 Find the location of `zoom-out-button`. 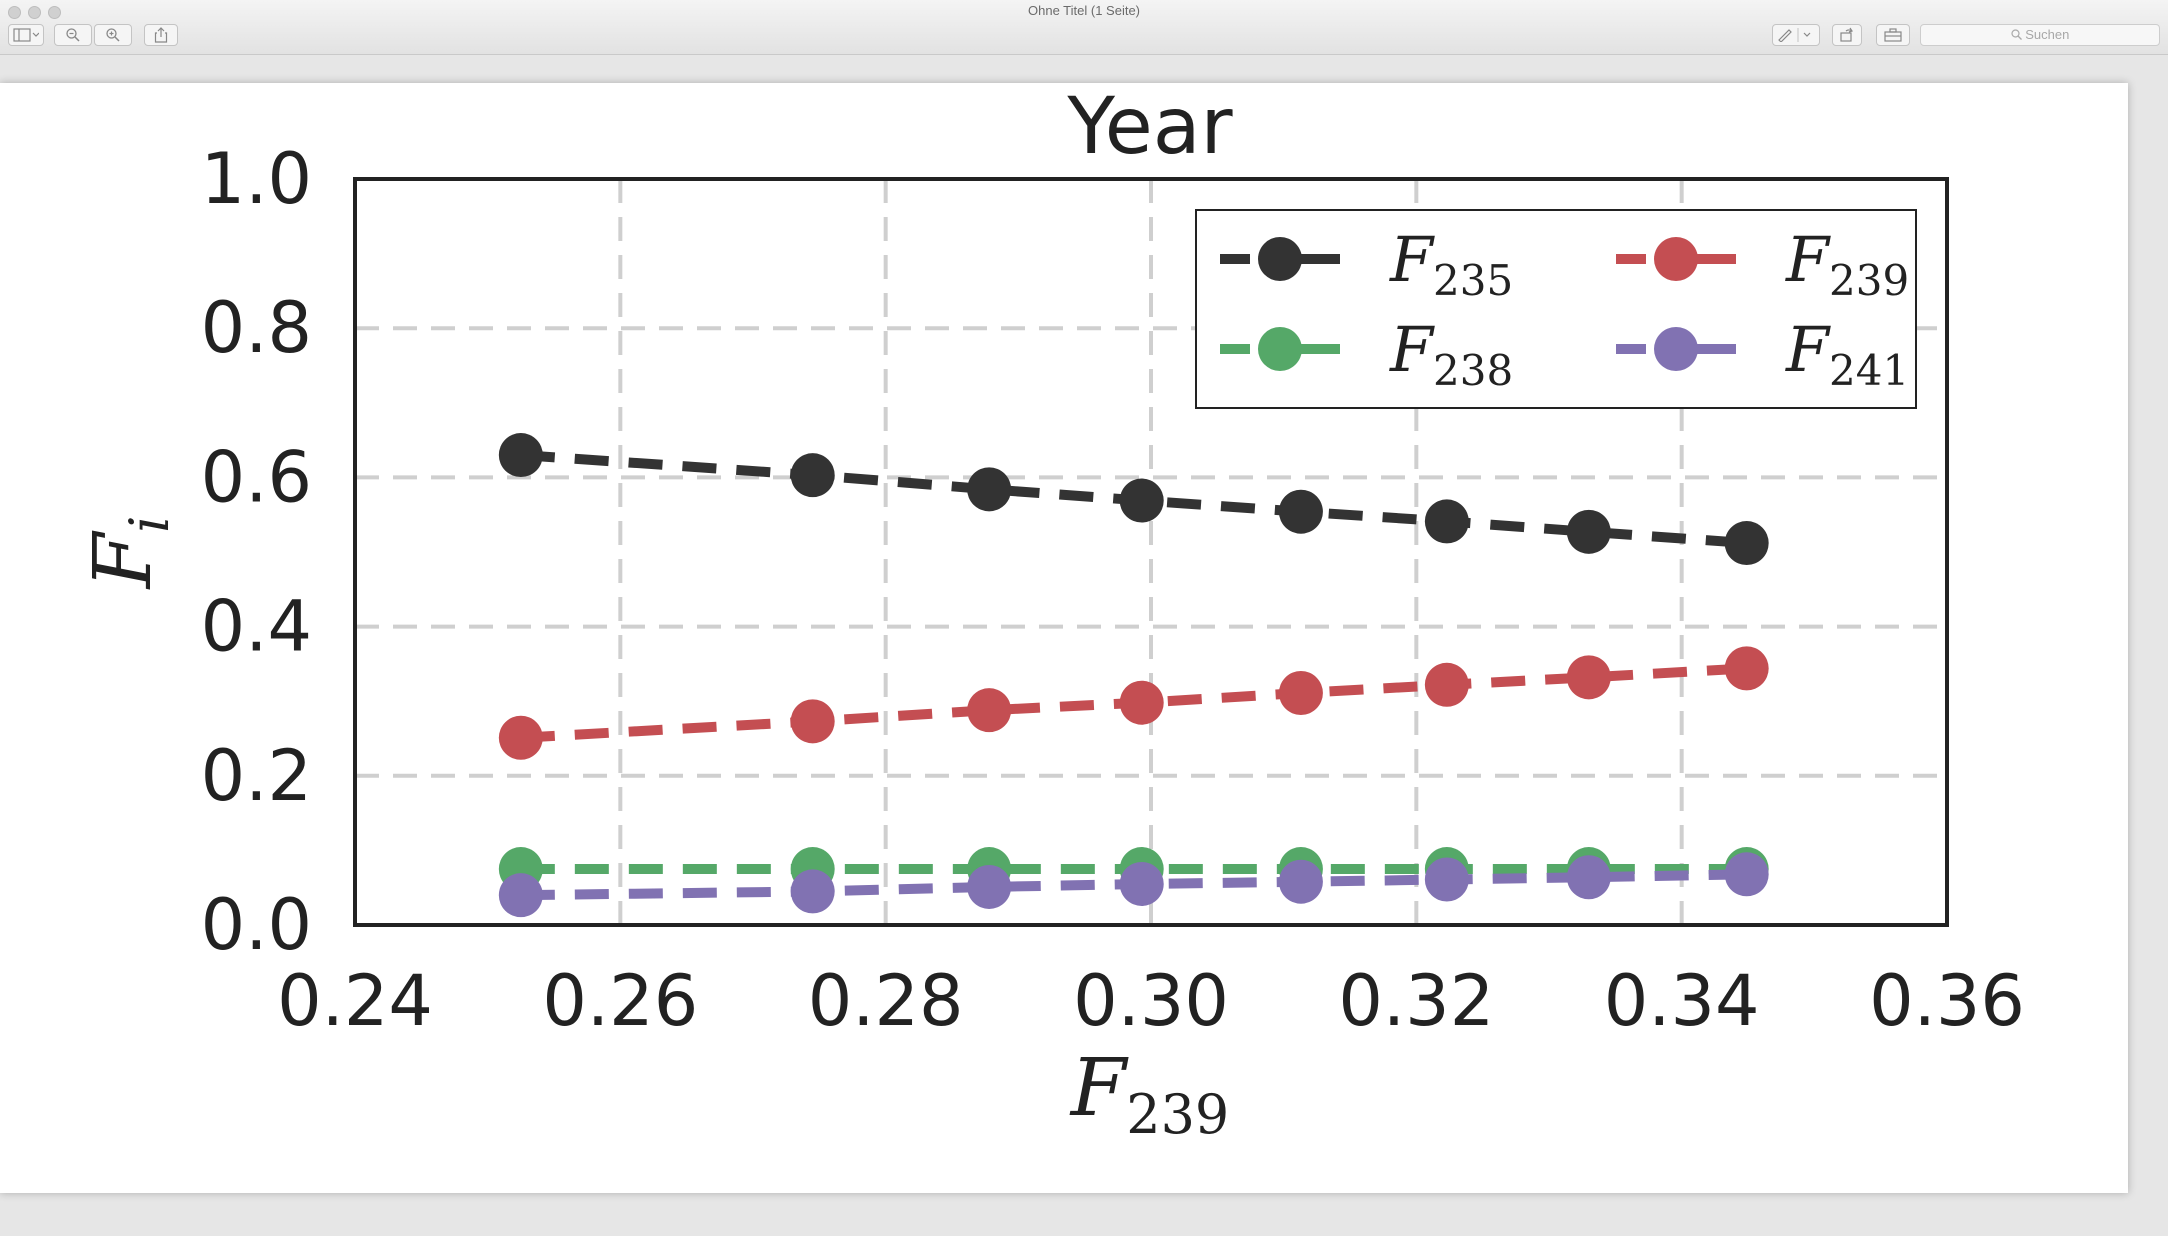

zoom-out-button is located at coordinates (73, 35).